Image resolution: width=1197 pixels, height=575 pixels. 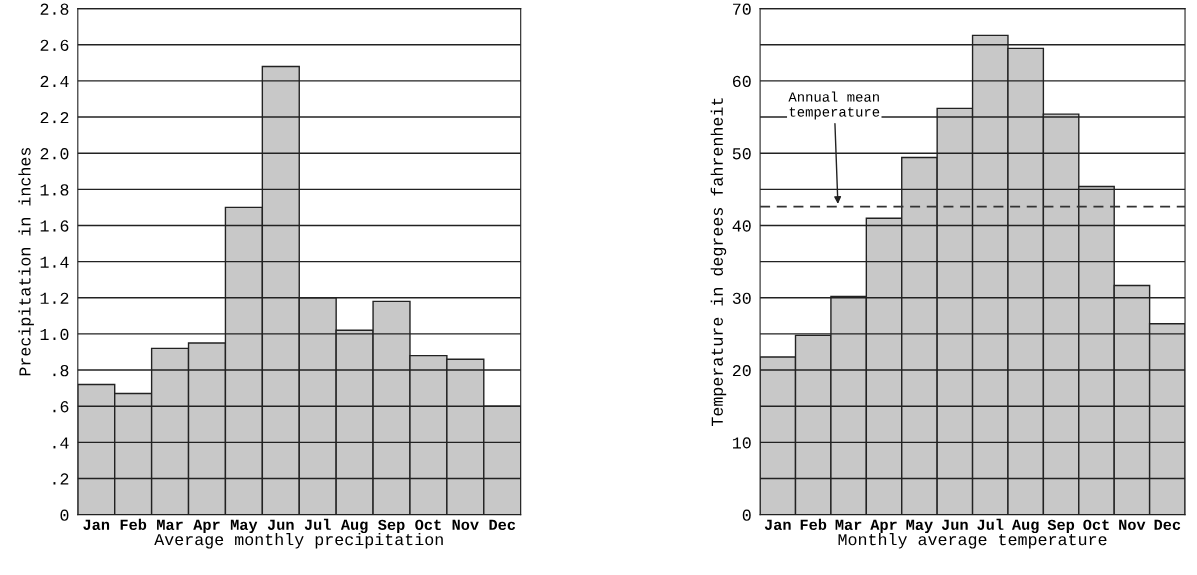 What do you see at coordinates (54, 190) in the screenshot?
I see `y-tick-label: 1.8` at bounding box center [54, 190].